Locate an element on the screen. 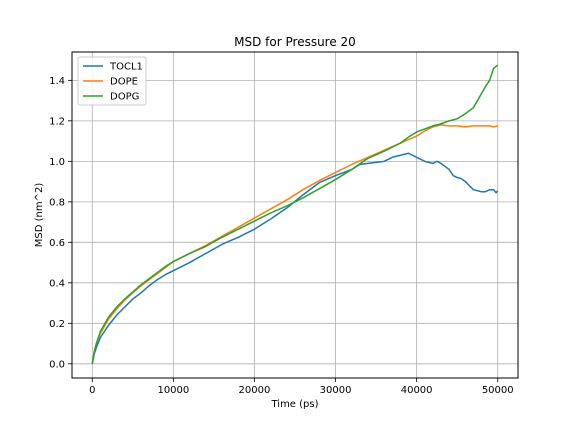  x-tick-label: 40000 is located at coordinates (417, 390).